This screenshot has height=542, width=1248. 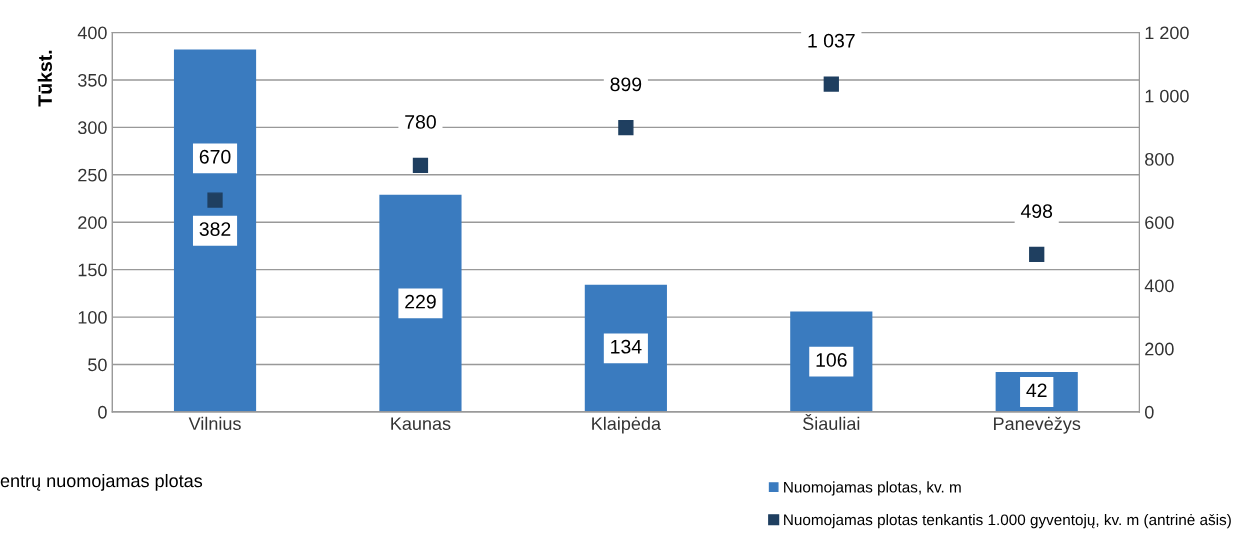 What do you see at coordinates (92, 317) in the screenshot?
I see `y-tick-label: 100` at bounding box center [92, 317].